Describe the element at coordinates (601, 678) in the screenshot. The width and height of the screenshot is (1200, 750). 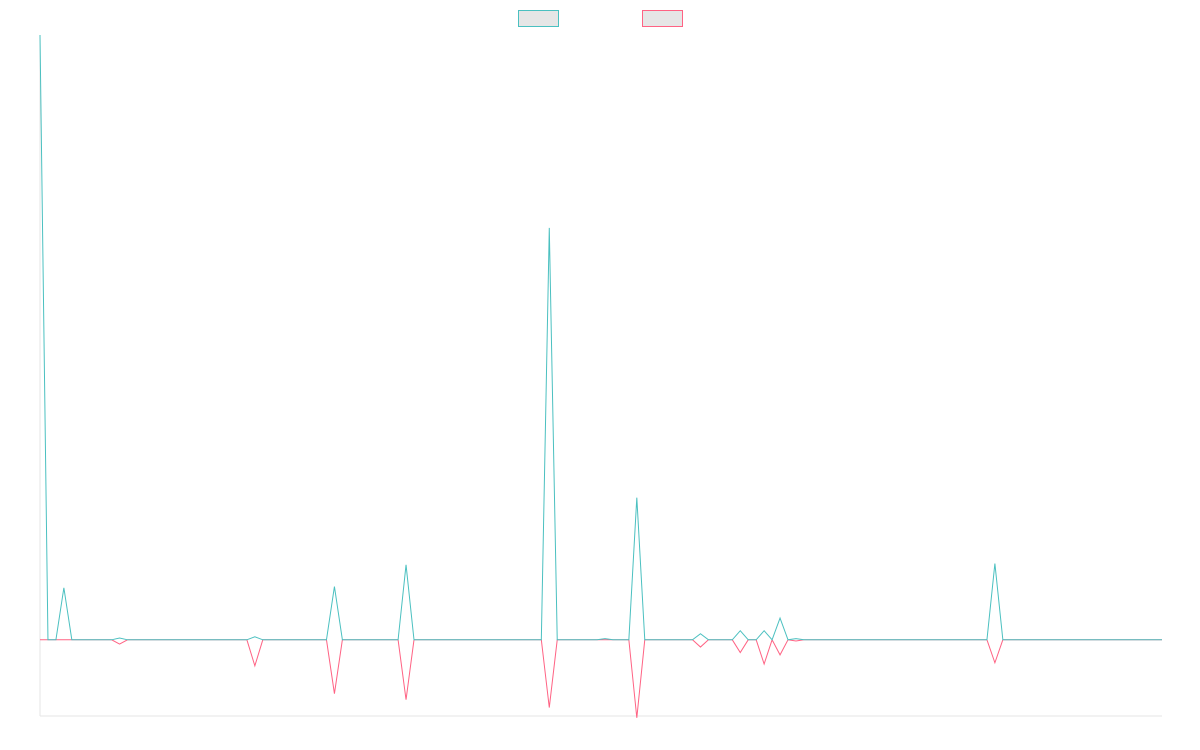
I see `series-line` at that location.